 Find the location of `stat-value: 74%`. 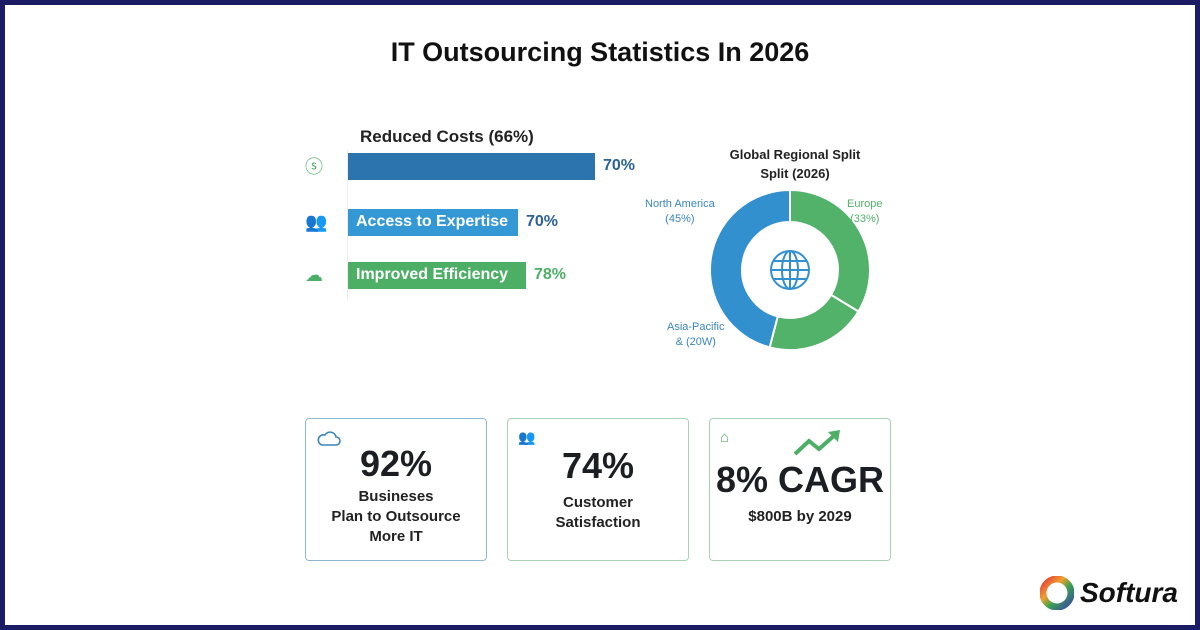

stat-value: 74% is located at coordinates (598, 465).